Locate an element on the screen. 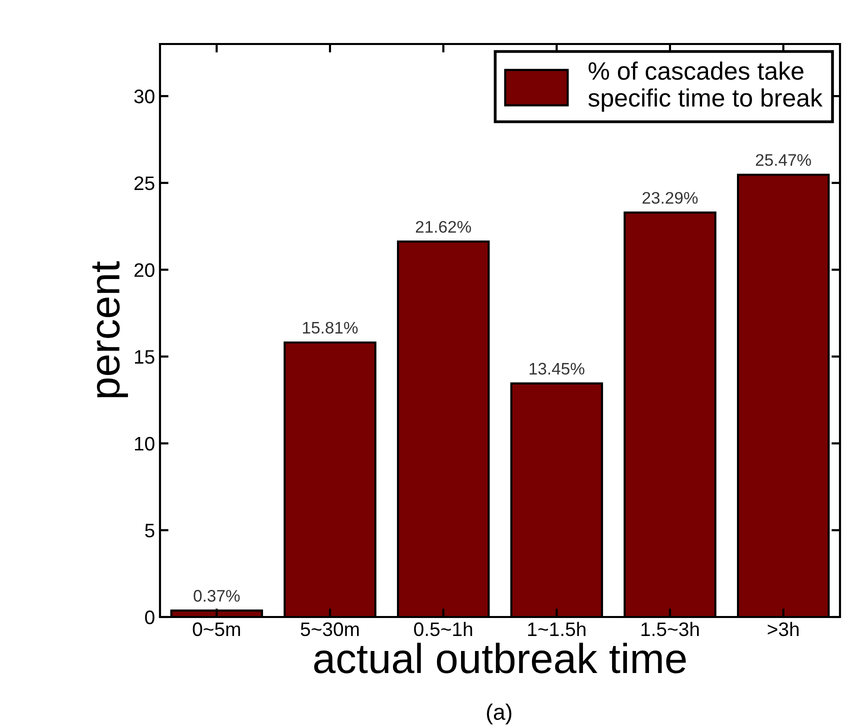  text: 15.81% is located at coordinates (330, 328).